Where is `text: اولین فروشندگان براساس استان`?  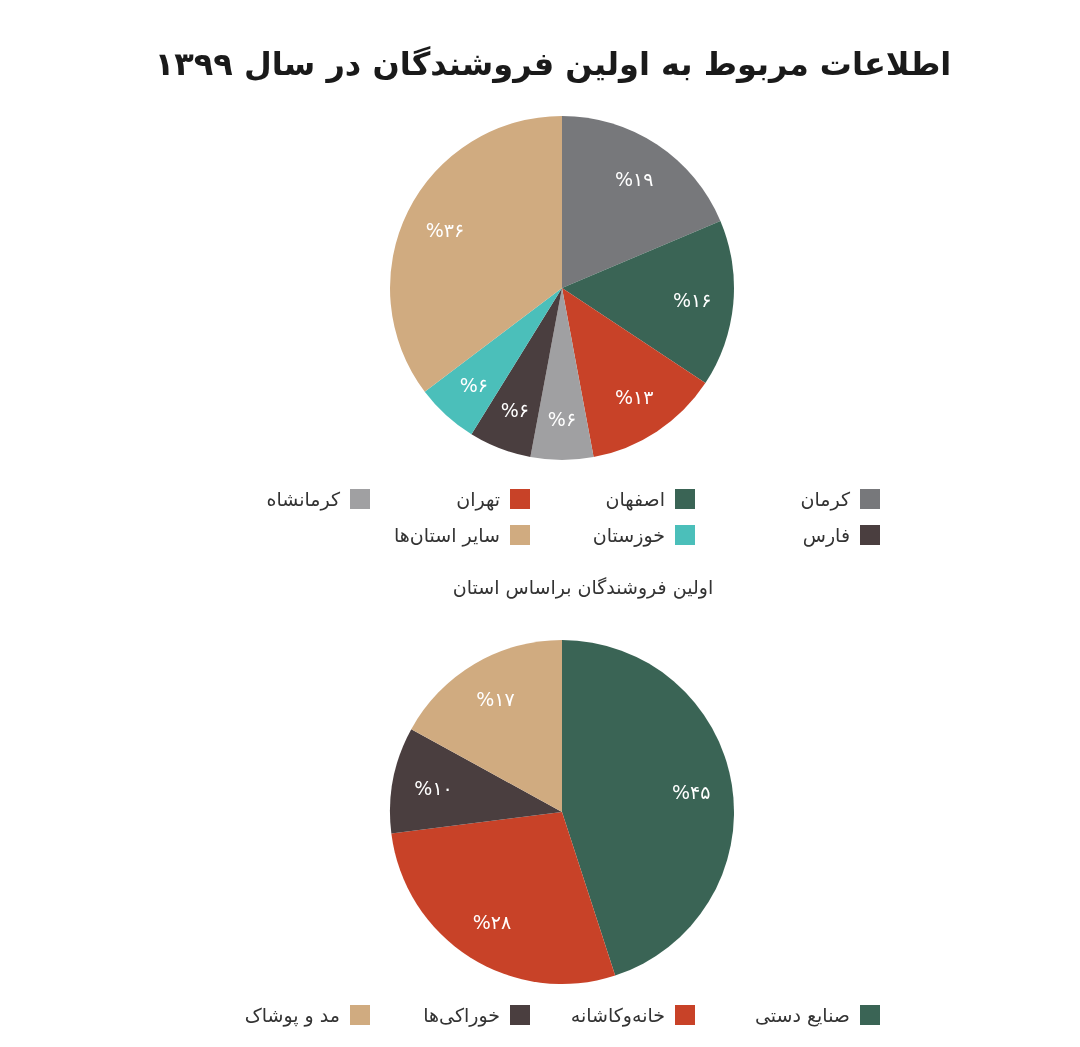
text: اولین فروشندگان براساس استان is located at coordinates (583, 587).